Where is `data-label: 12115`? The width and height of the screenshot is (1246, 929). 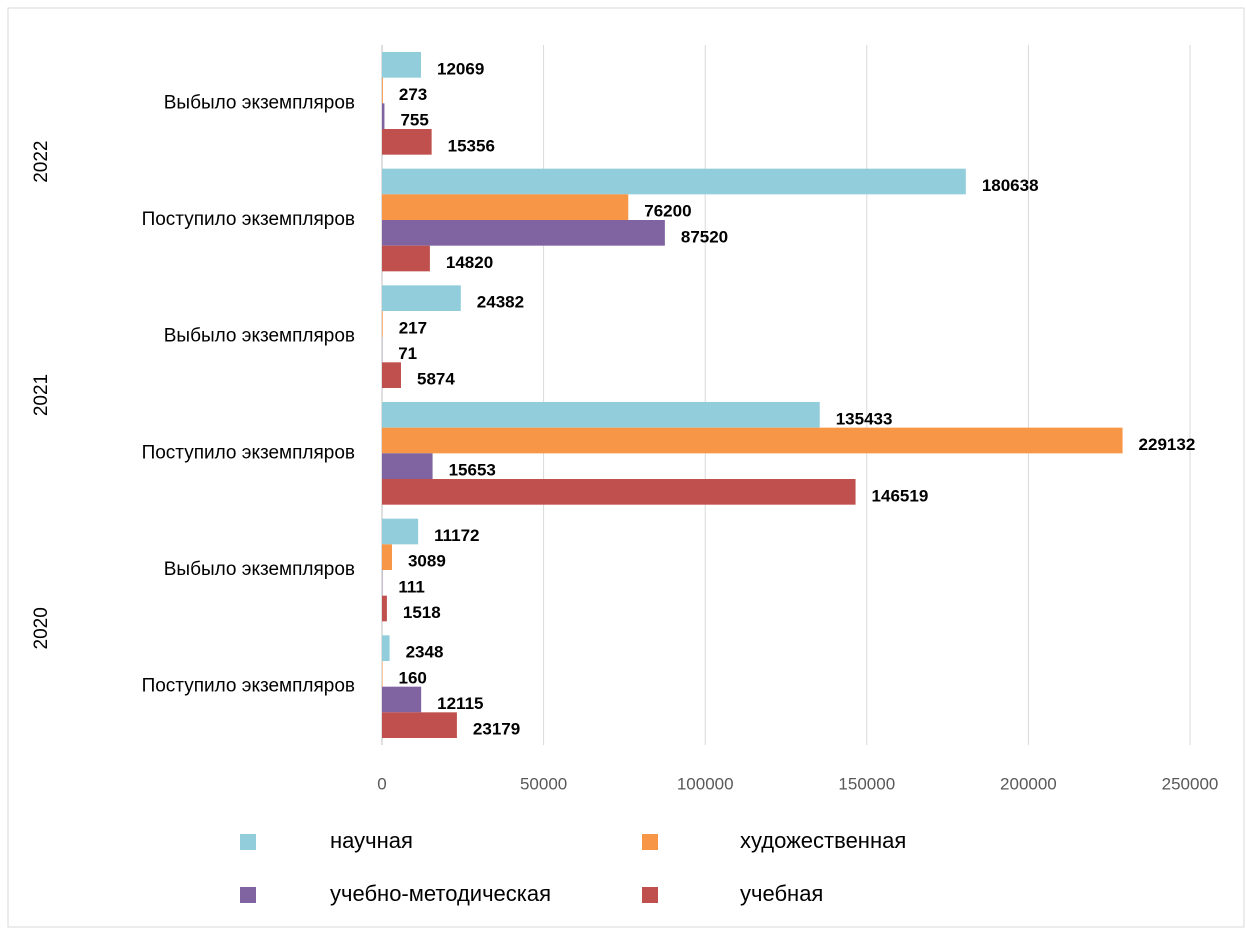 data-label: 12115 is located at coordinates (460, 703).